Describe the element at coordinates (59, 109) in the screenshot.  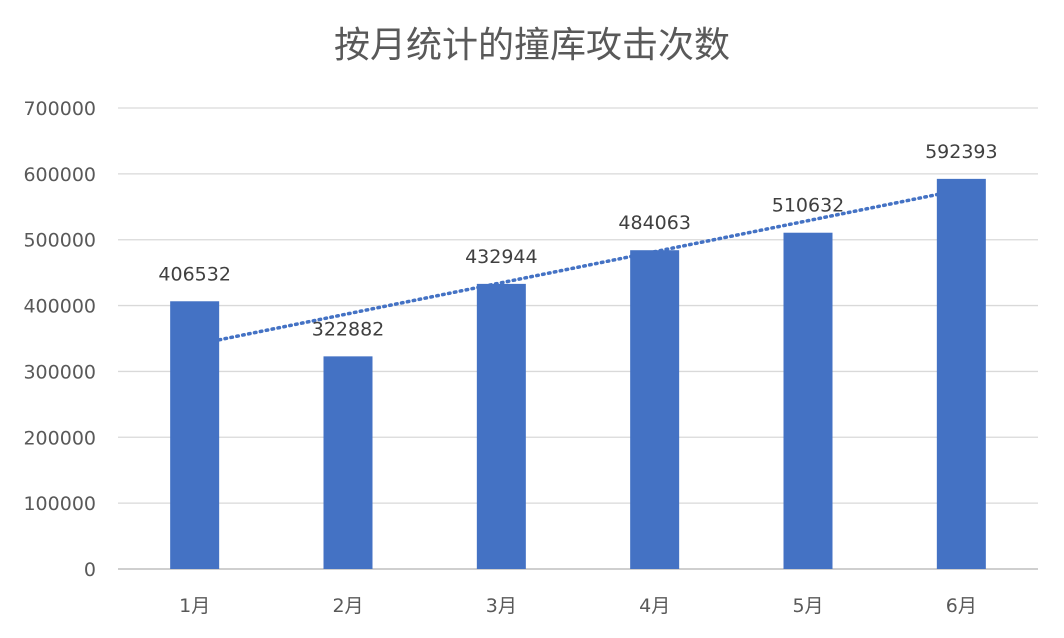
I see `y-tick-label: 700000` at that location.